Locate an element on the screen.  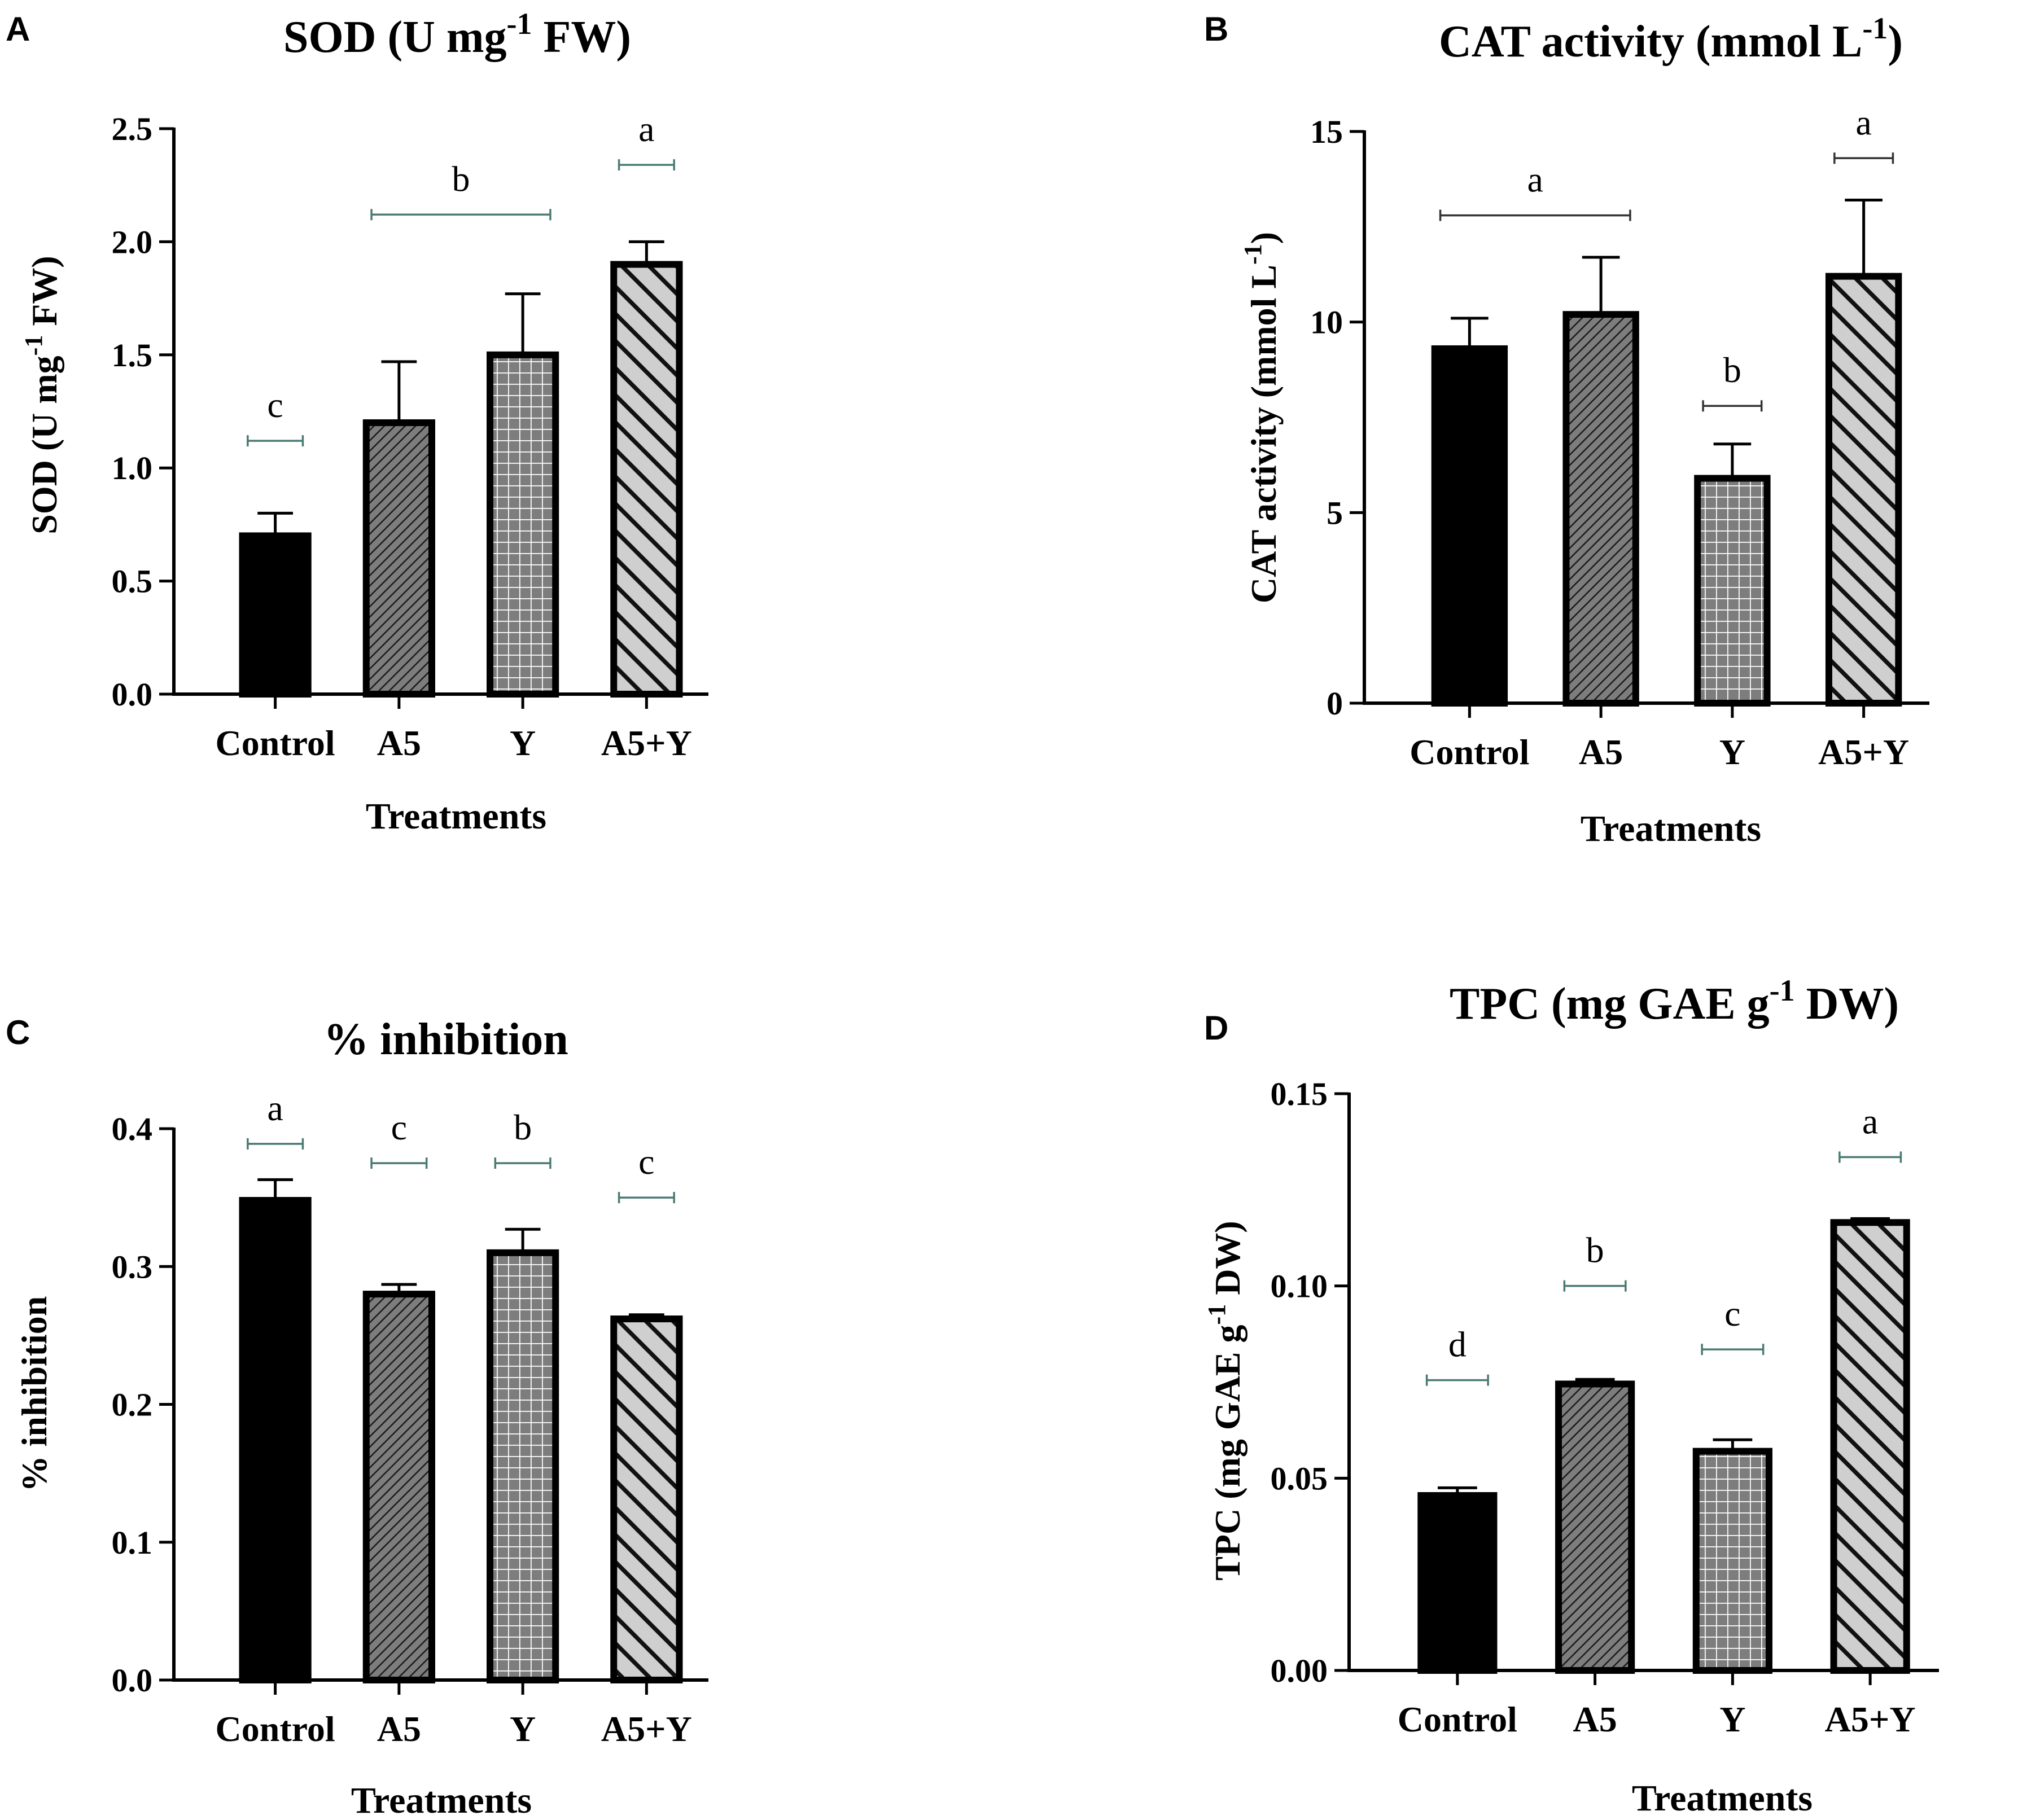
y-axis-label: % inhibition is located at coordinates (34, 1394).